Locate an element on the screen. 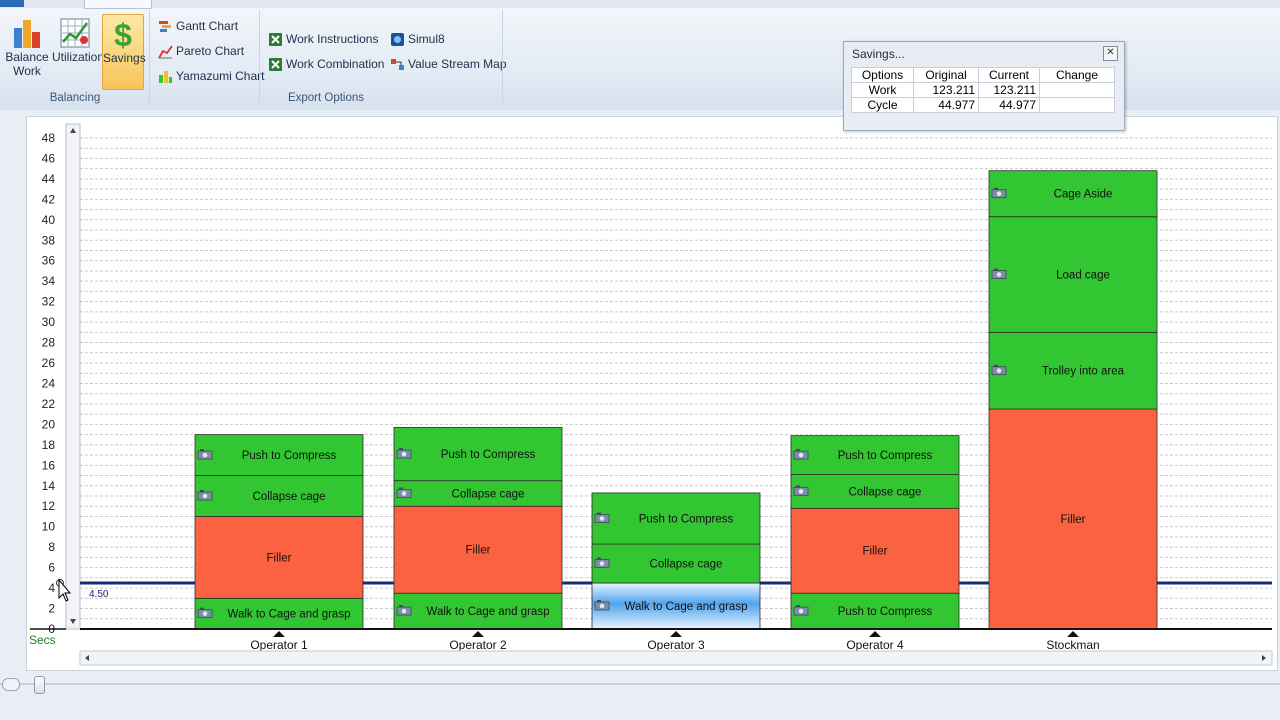 This screenshot has height=720, width=1280. gantt-chart-button: Gantt Chart is located at coordinates (198, 26).